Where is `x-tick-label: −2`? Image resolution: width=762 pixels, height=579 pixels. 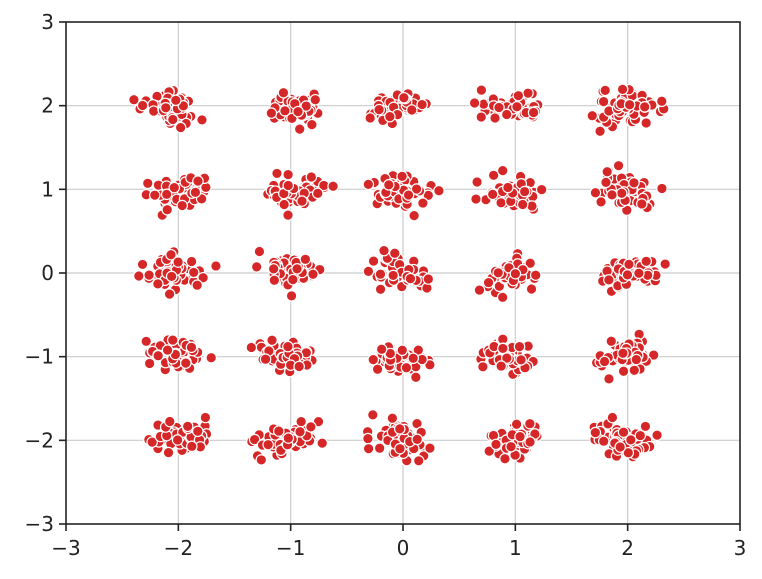
x-tick-label: −2 is located at coordinates (178, 548).